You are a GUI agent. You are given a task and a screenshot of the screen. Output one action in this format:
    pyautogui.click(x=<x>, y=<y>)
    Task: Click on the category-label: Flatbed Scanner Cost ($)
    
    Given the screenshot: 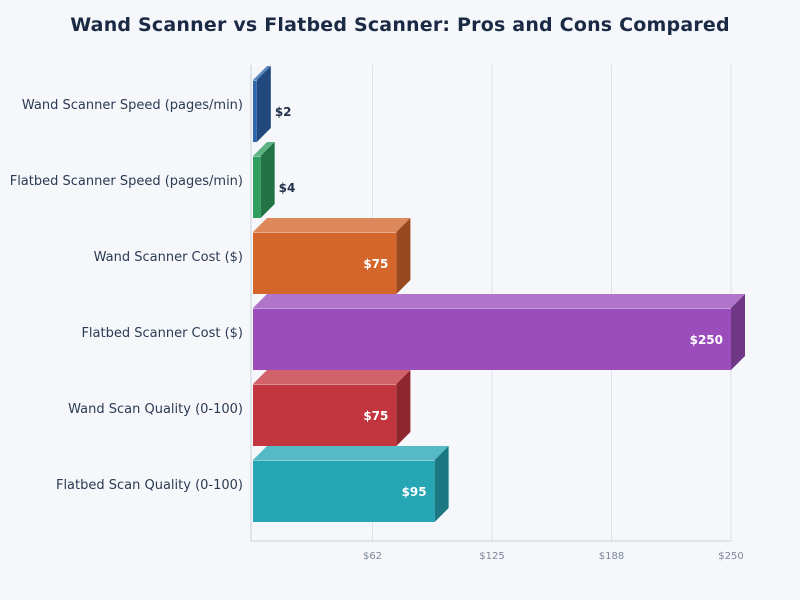 What is the action you would take?
    pyautogui.click(x=162, y=333)
    